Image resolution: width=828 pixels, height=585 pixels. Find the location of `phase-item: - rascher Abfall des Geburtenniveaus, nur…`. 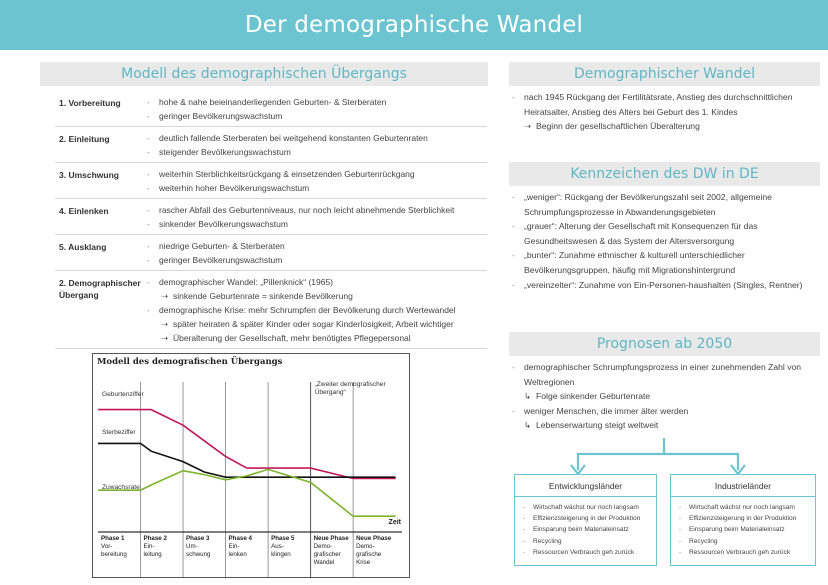

phase-item: - rascher Abfall des Geburtenniveaus, nur… is located at coordinates (317, 210).